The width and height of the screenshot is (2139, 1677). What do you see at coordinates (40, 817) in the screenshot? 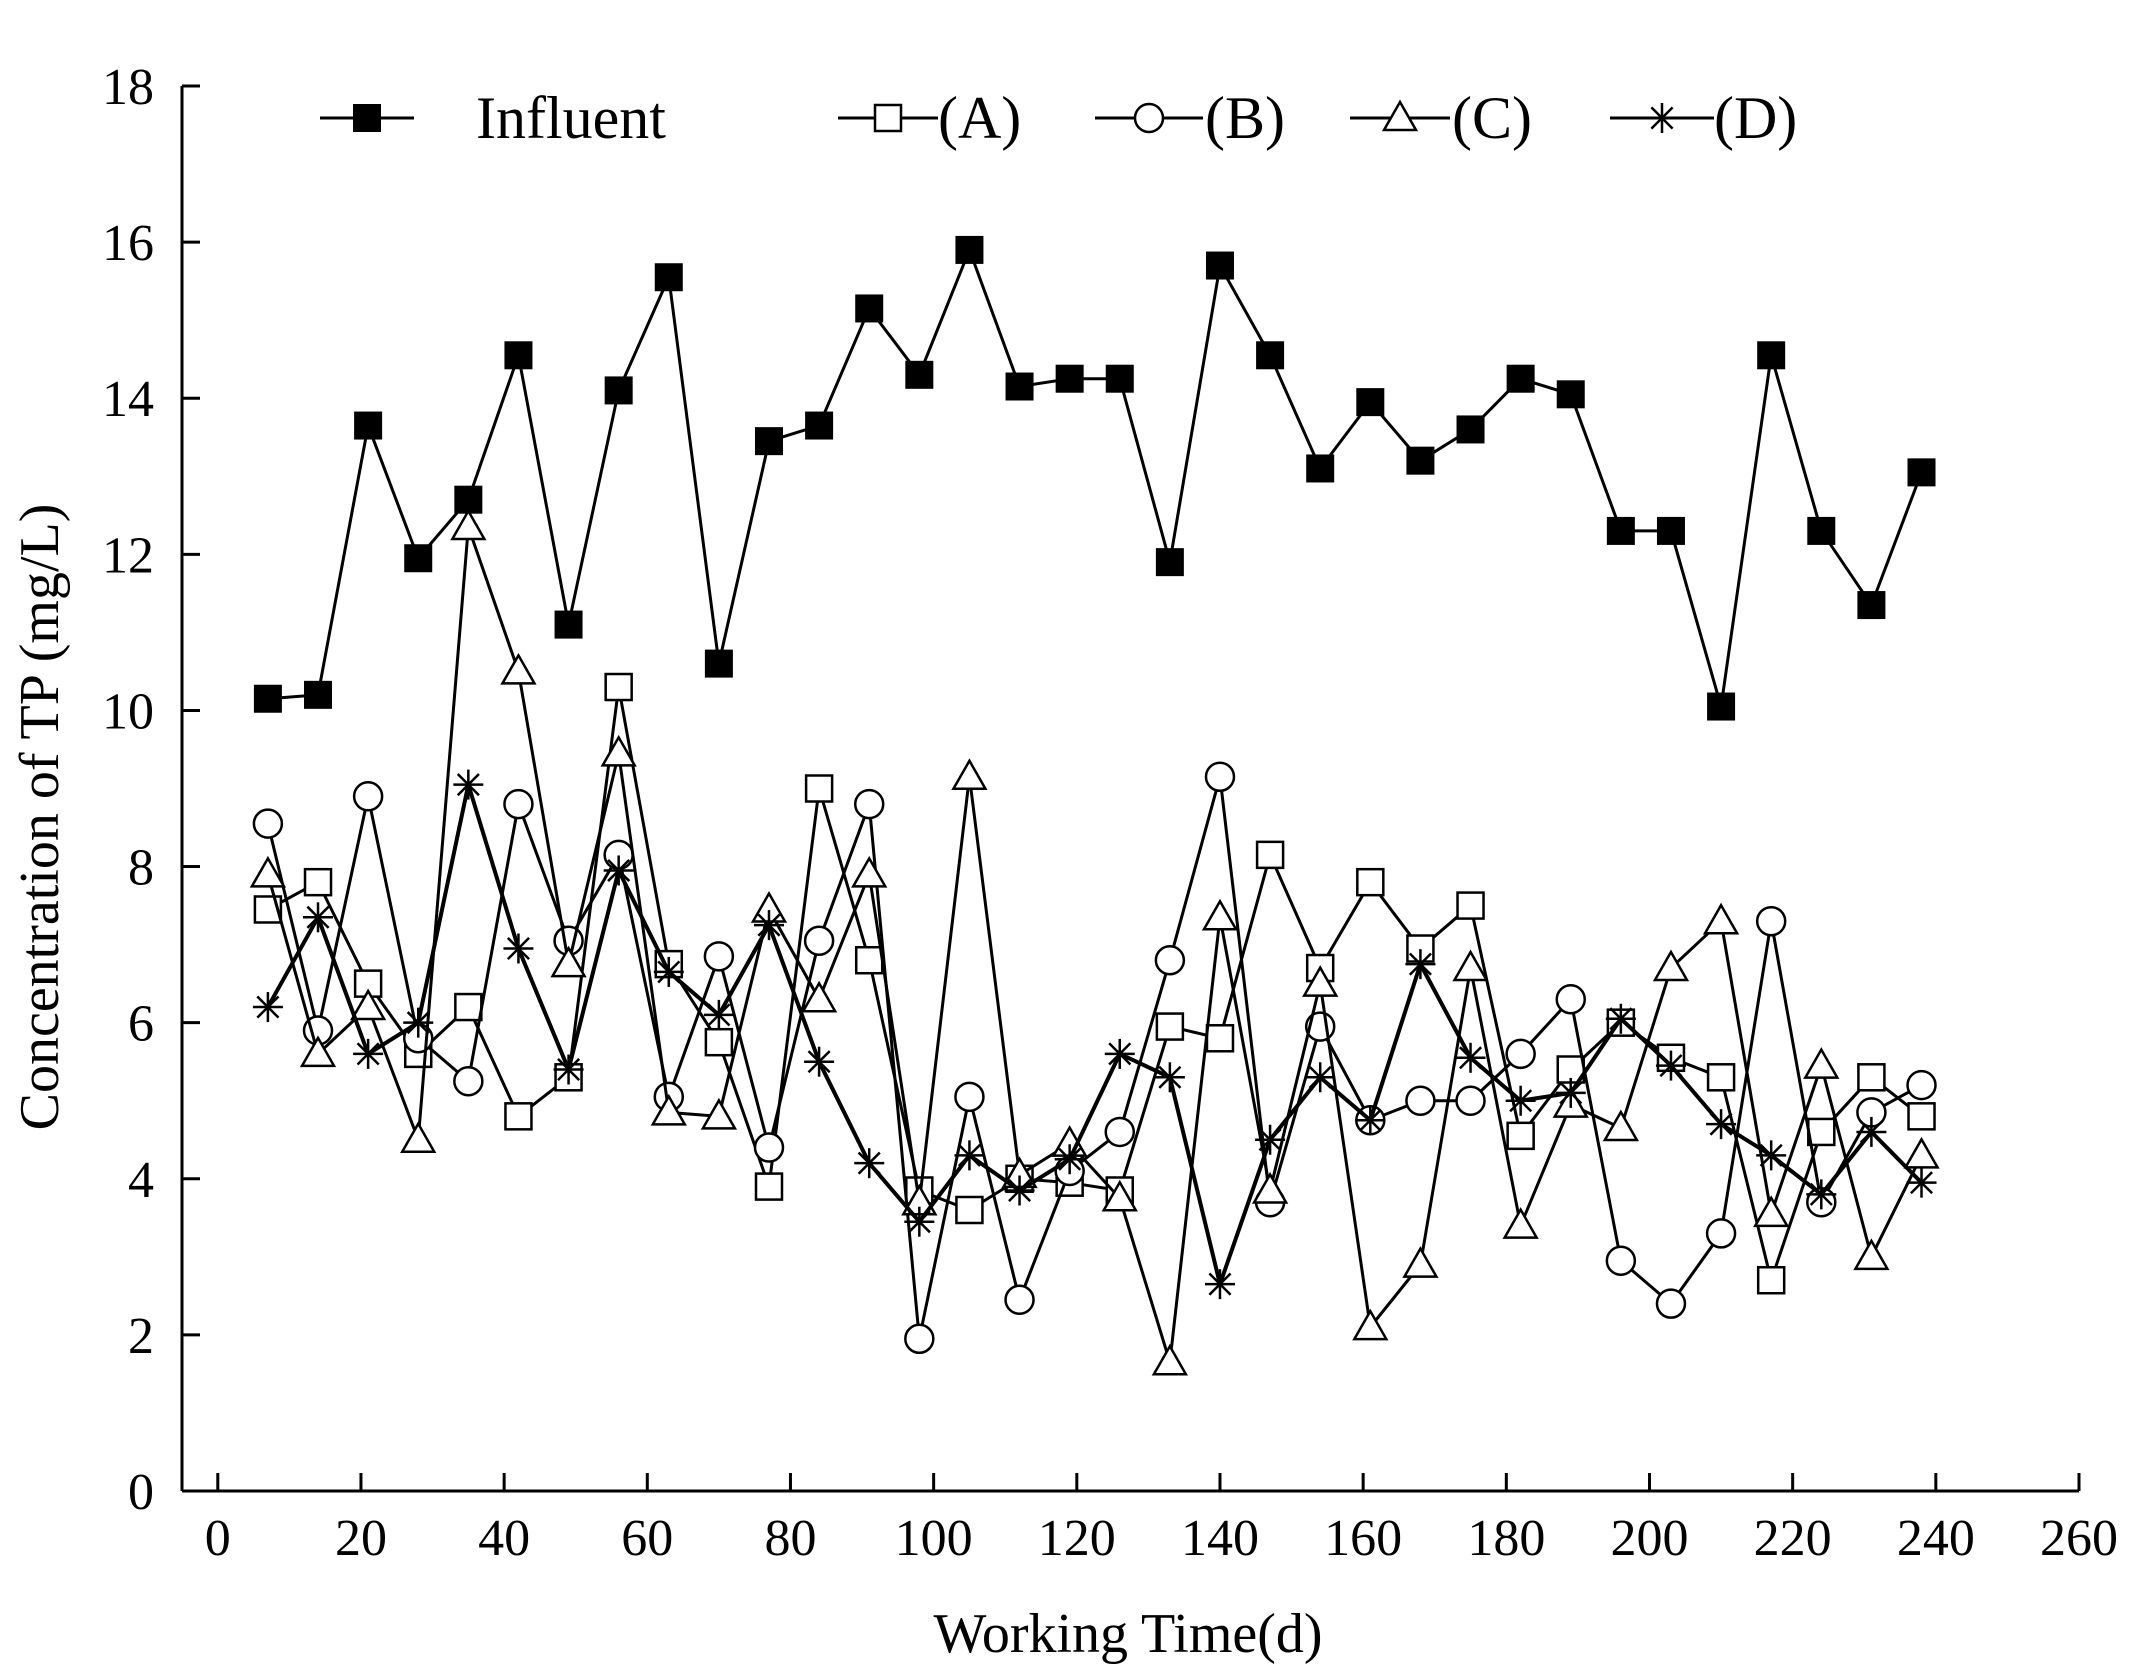
I see `y-axis-title: Concentration of TP (mg/L)` at bounding box center [40, 817].